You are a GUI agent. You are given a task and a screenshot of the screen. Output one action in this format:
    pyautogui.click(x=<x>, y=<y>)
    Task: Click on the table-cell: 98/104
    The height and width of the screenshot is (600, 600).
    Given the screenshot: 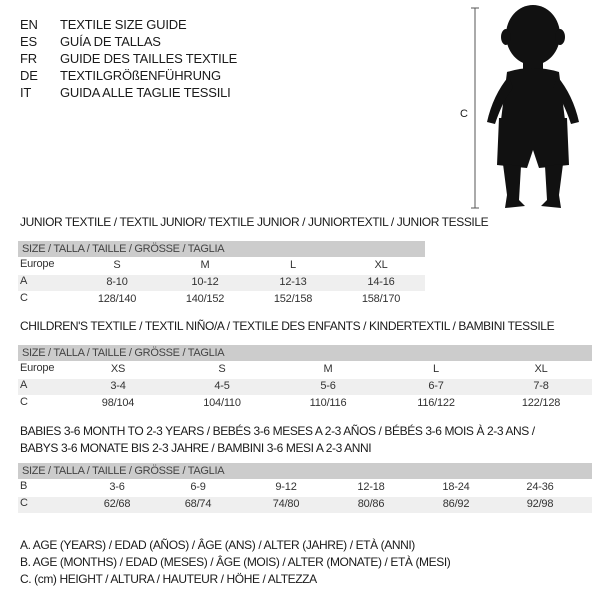 What is the action you would take?
    pyautogui.click(x=118, y=403)
    